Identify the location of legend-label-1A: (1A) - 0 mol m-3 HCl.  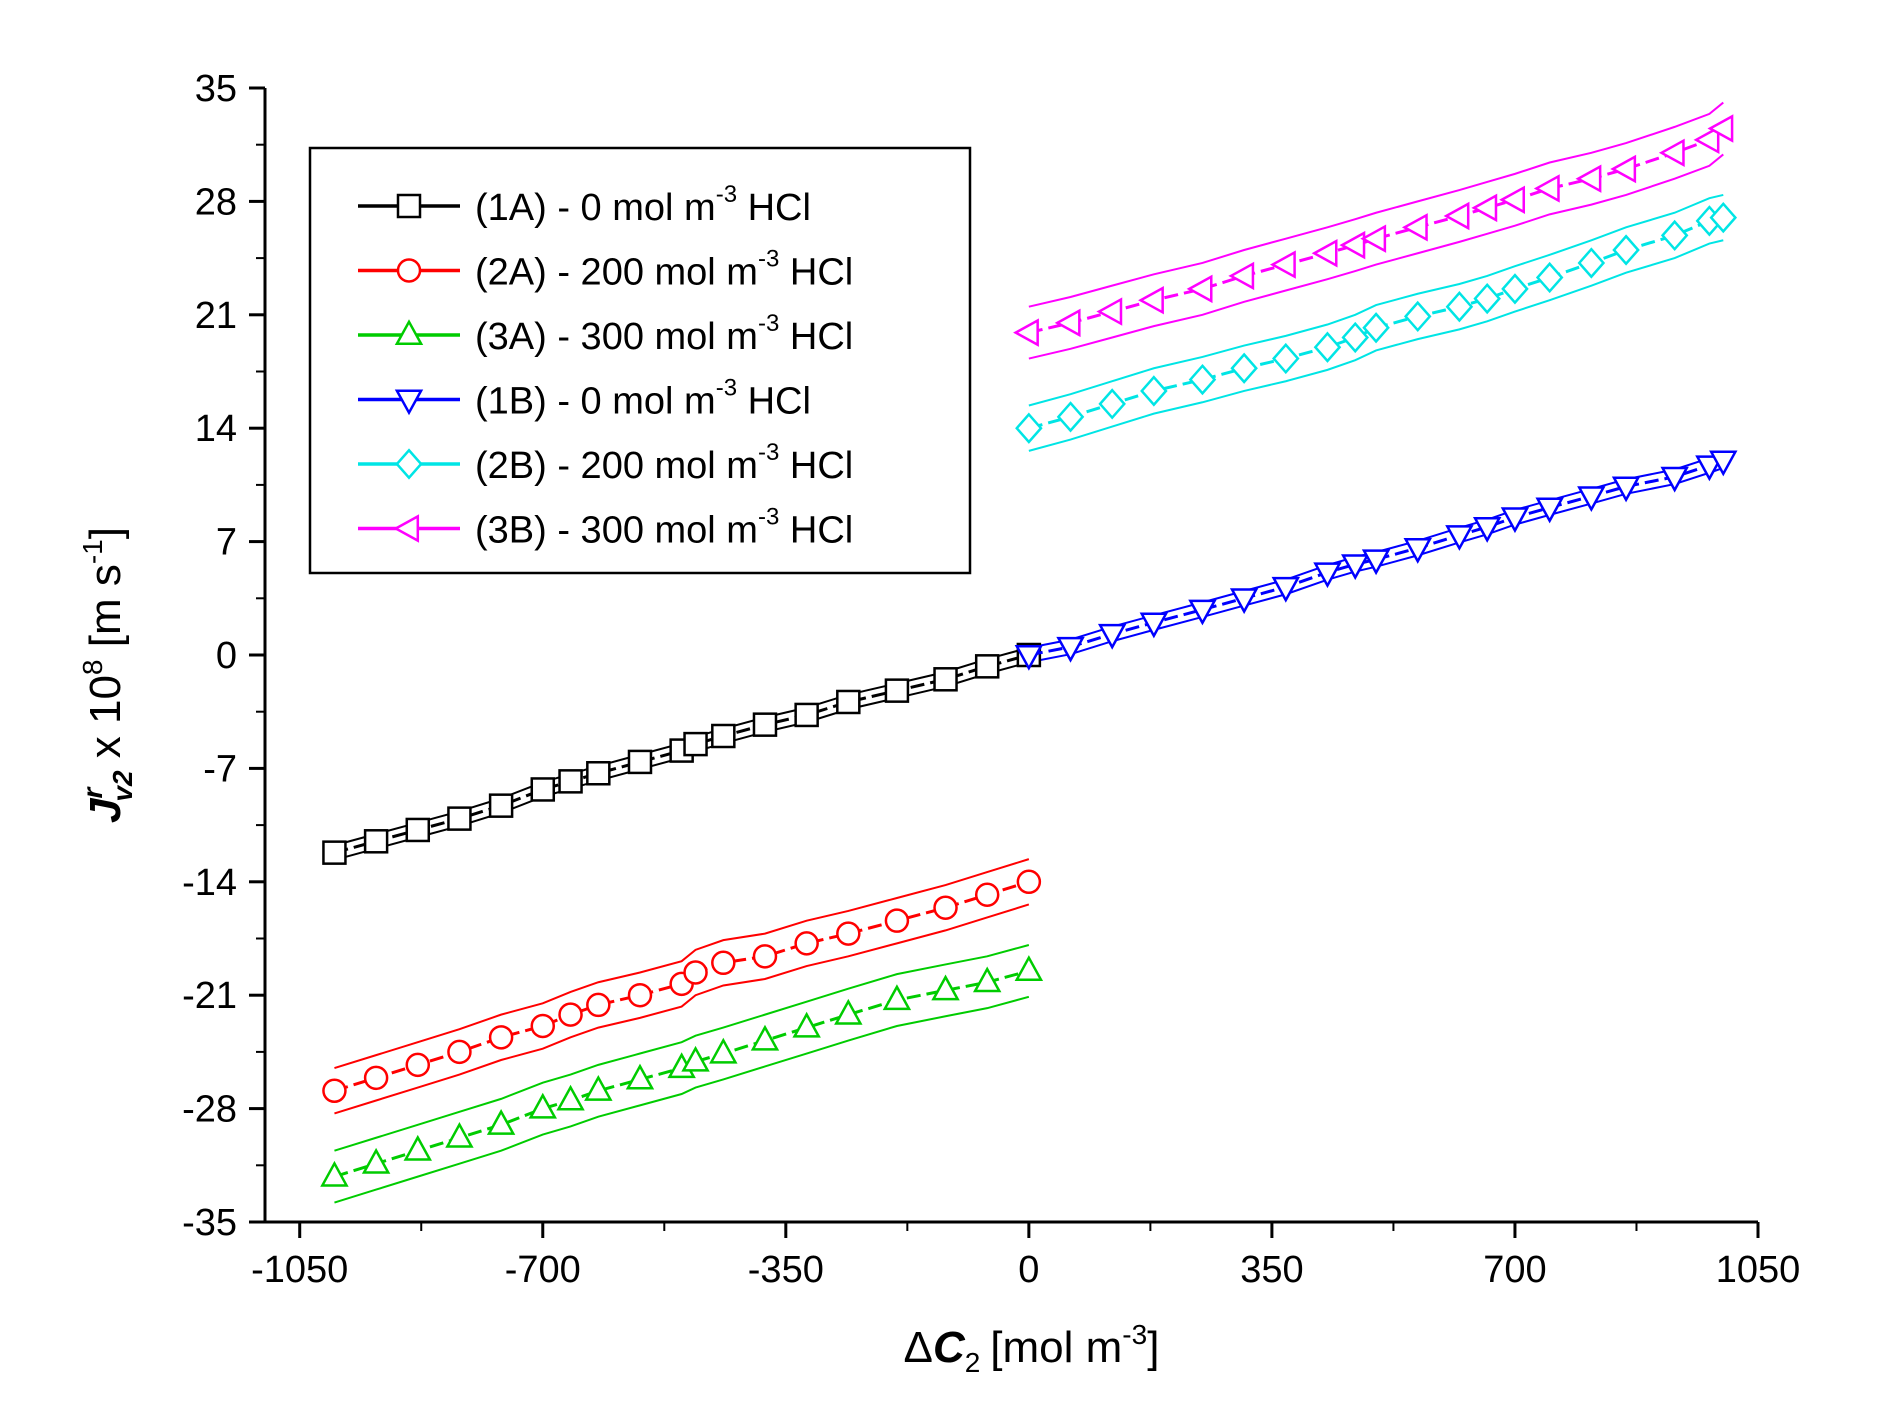
(643, 205).